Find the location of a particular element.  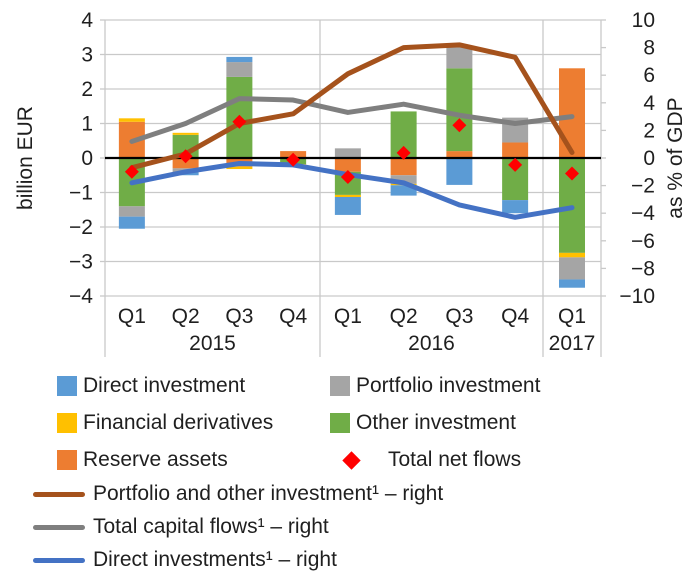

net-flow-markers is located at coordinates (351, 149).